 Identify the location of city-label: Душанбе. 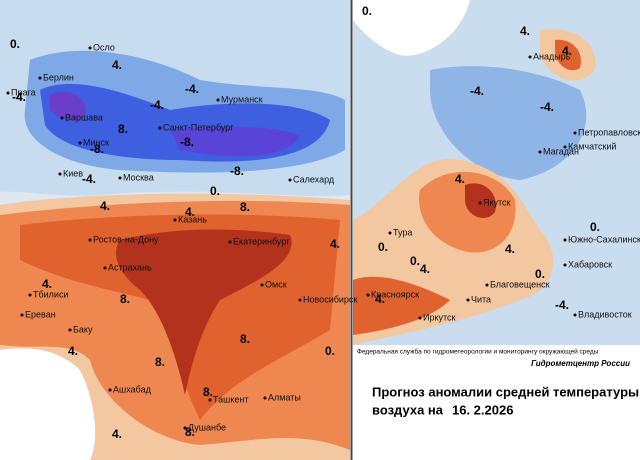
(207, 427).